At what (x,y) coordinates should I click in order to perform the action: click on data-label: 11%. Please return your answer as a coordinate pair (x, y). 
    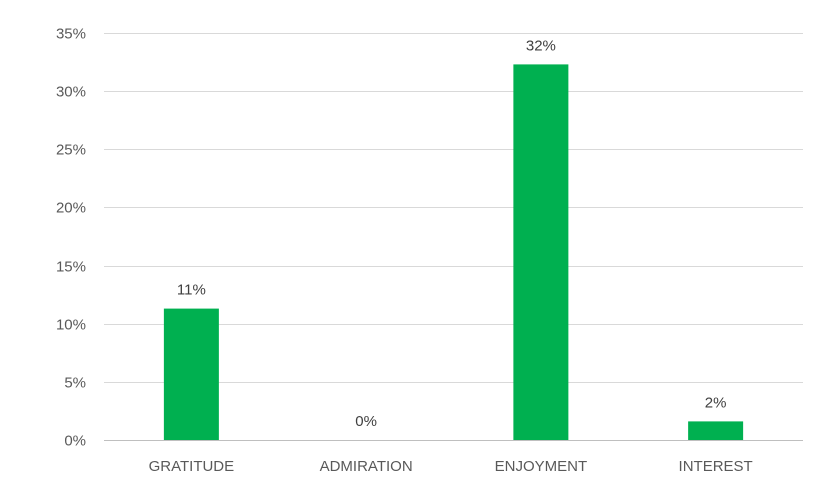
    Looking at the image, I should click on (191, 290).